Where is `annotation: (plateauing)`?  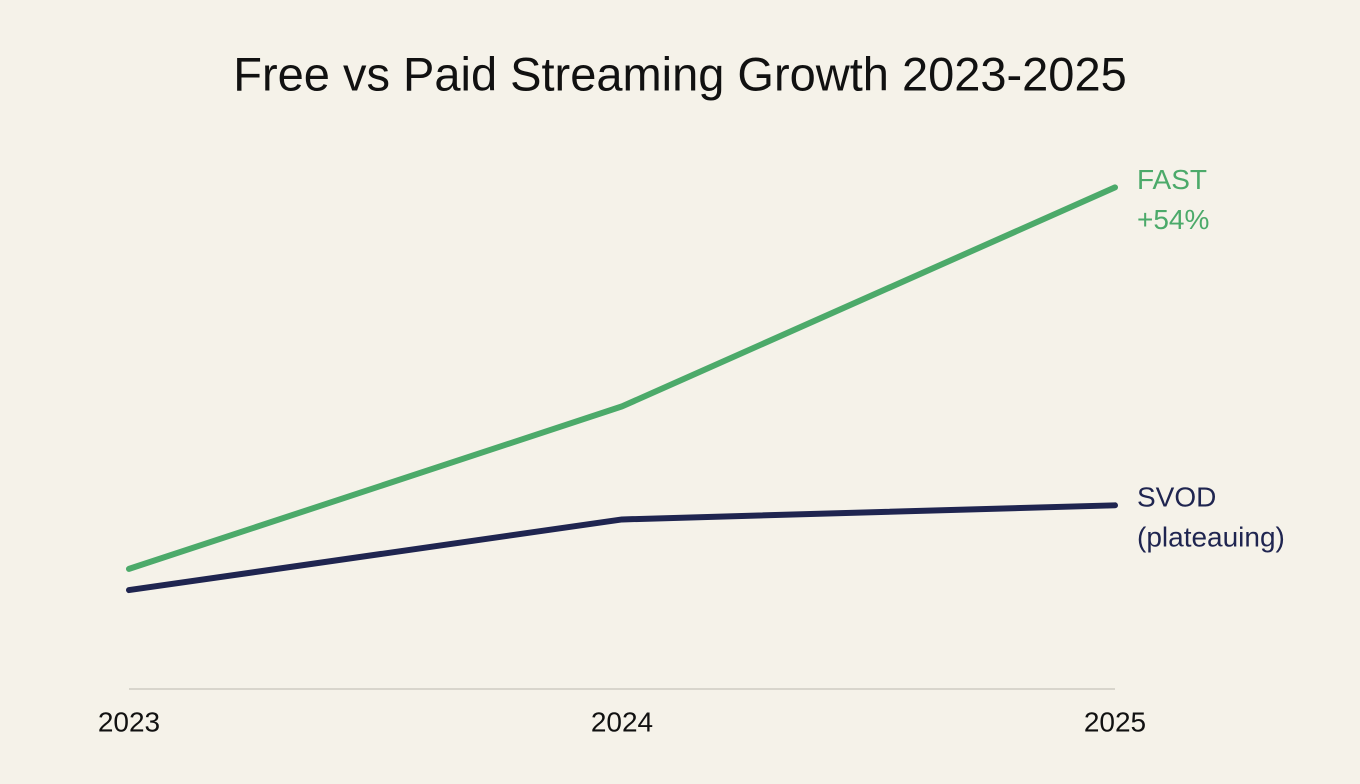
annotation: (plateauing) is located at coordinates (1211, 537).